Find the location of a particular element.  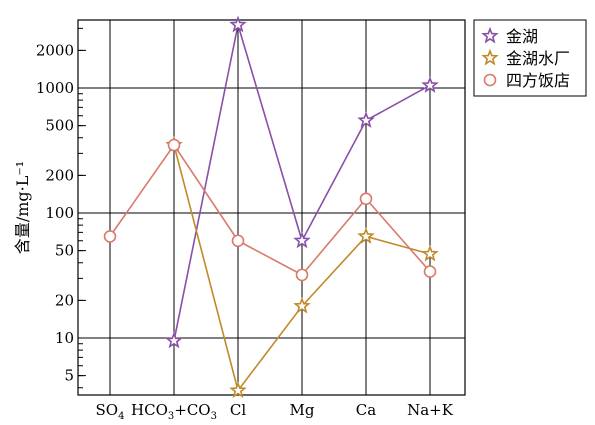

y-tick-label: 100 is located at coordinates (59, 213).